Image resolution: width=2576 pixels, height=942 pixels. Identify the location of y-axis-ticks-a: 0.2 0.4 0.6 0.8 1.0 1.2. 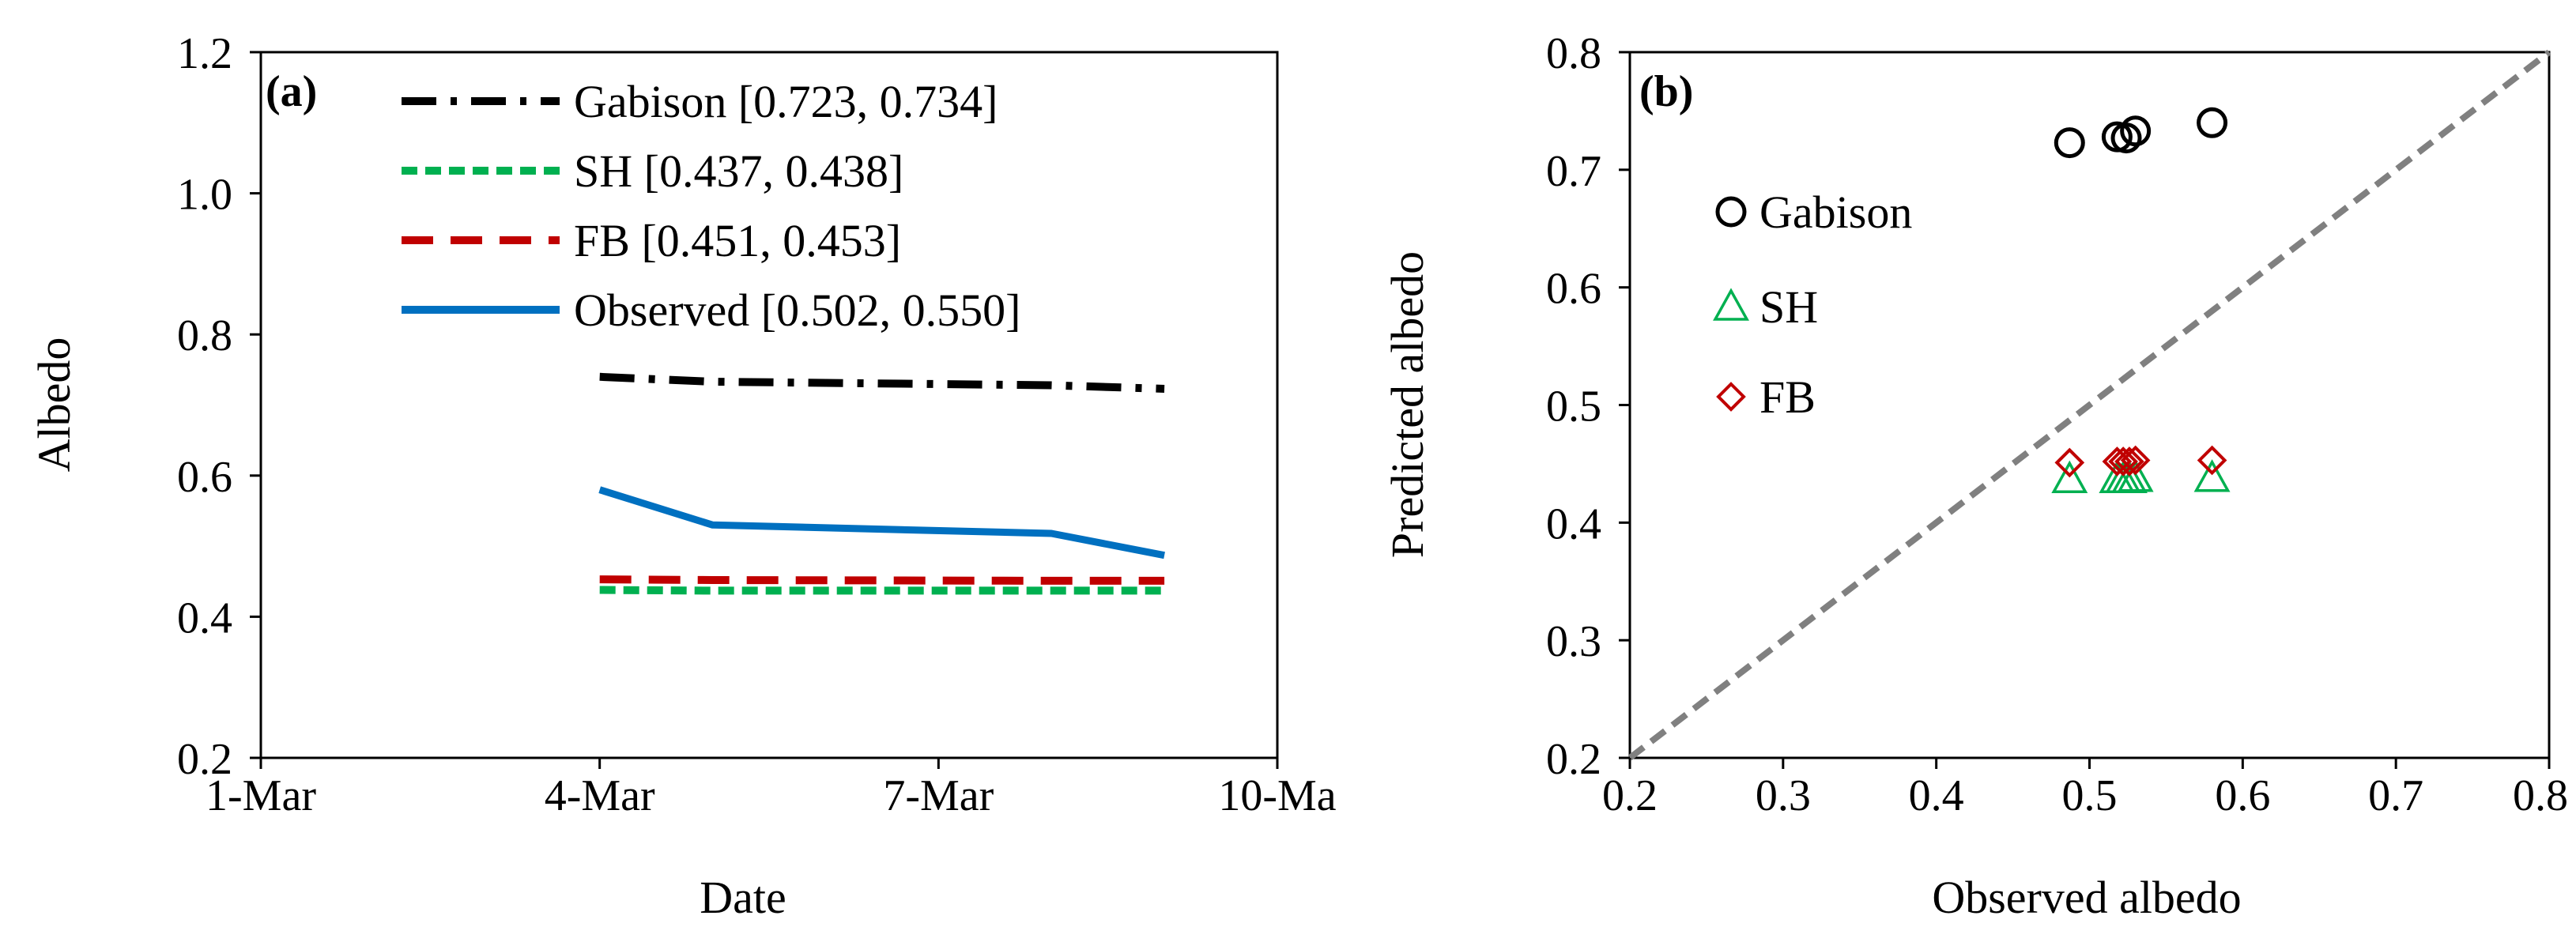
(219, 407).